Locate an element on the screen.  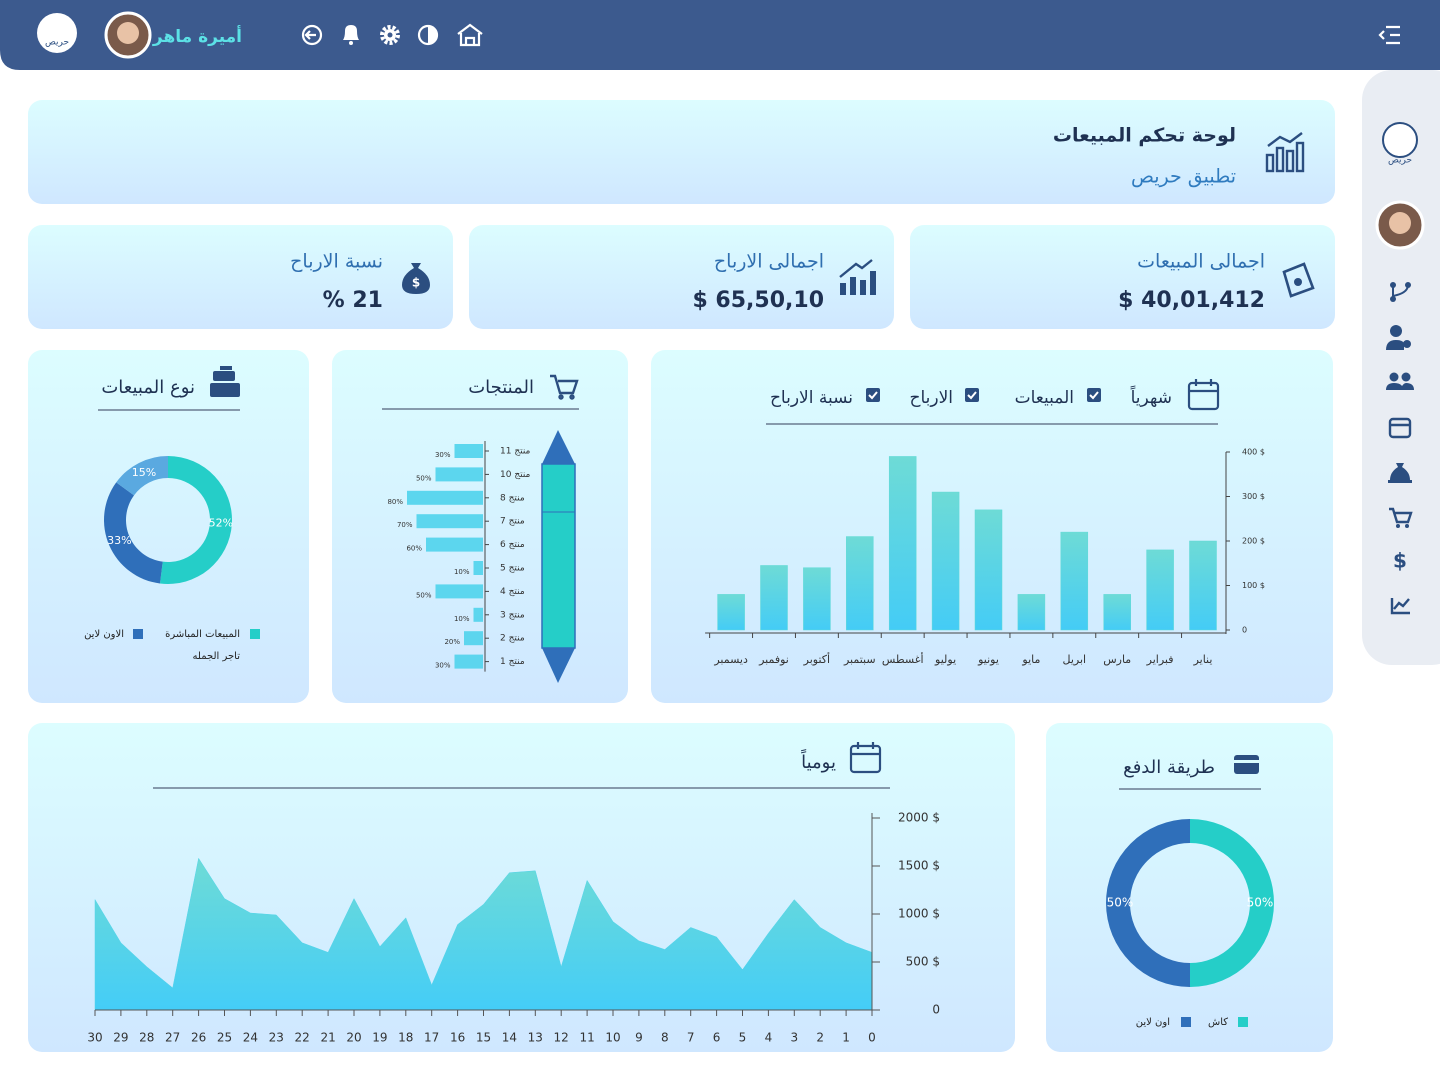
nav-users is located at coordinates (1400, 381).